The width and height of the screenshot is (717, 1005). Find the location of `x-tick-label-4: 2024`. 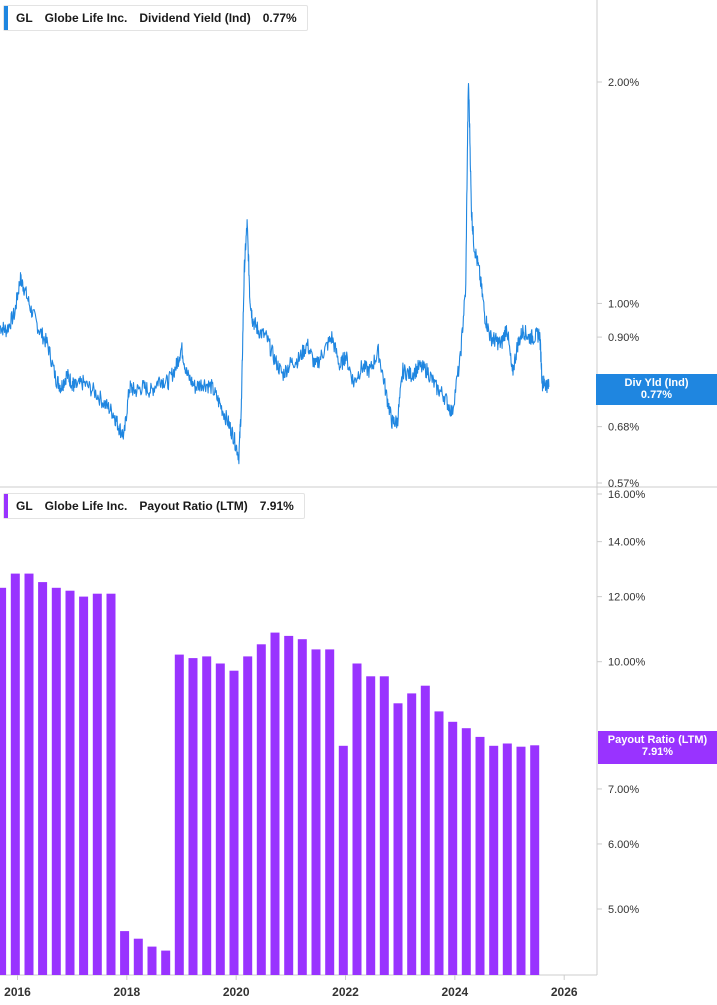

x-tick-label-4: 2024 is located at coordinates (455, 992).